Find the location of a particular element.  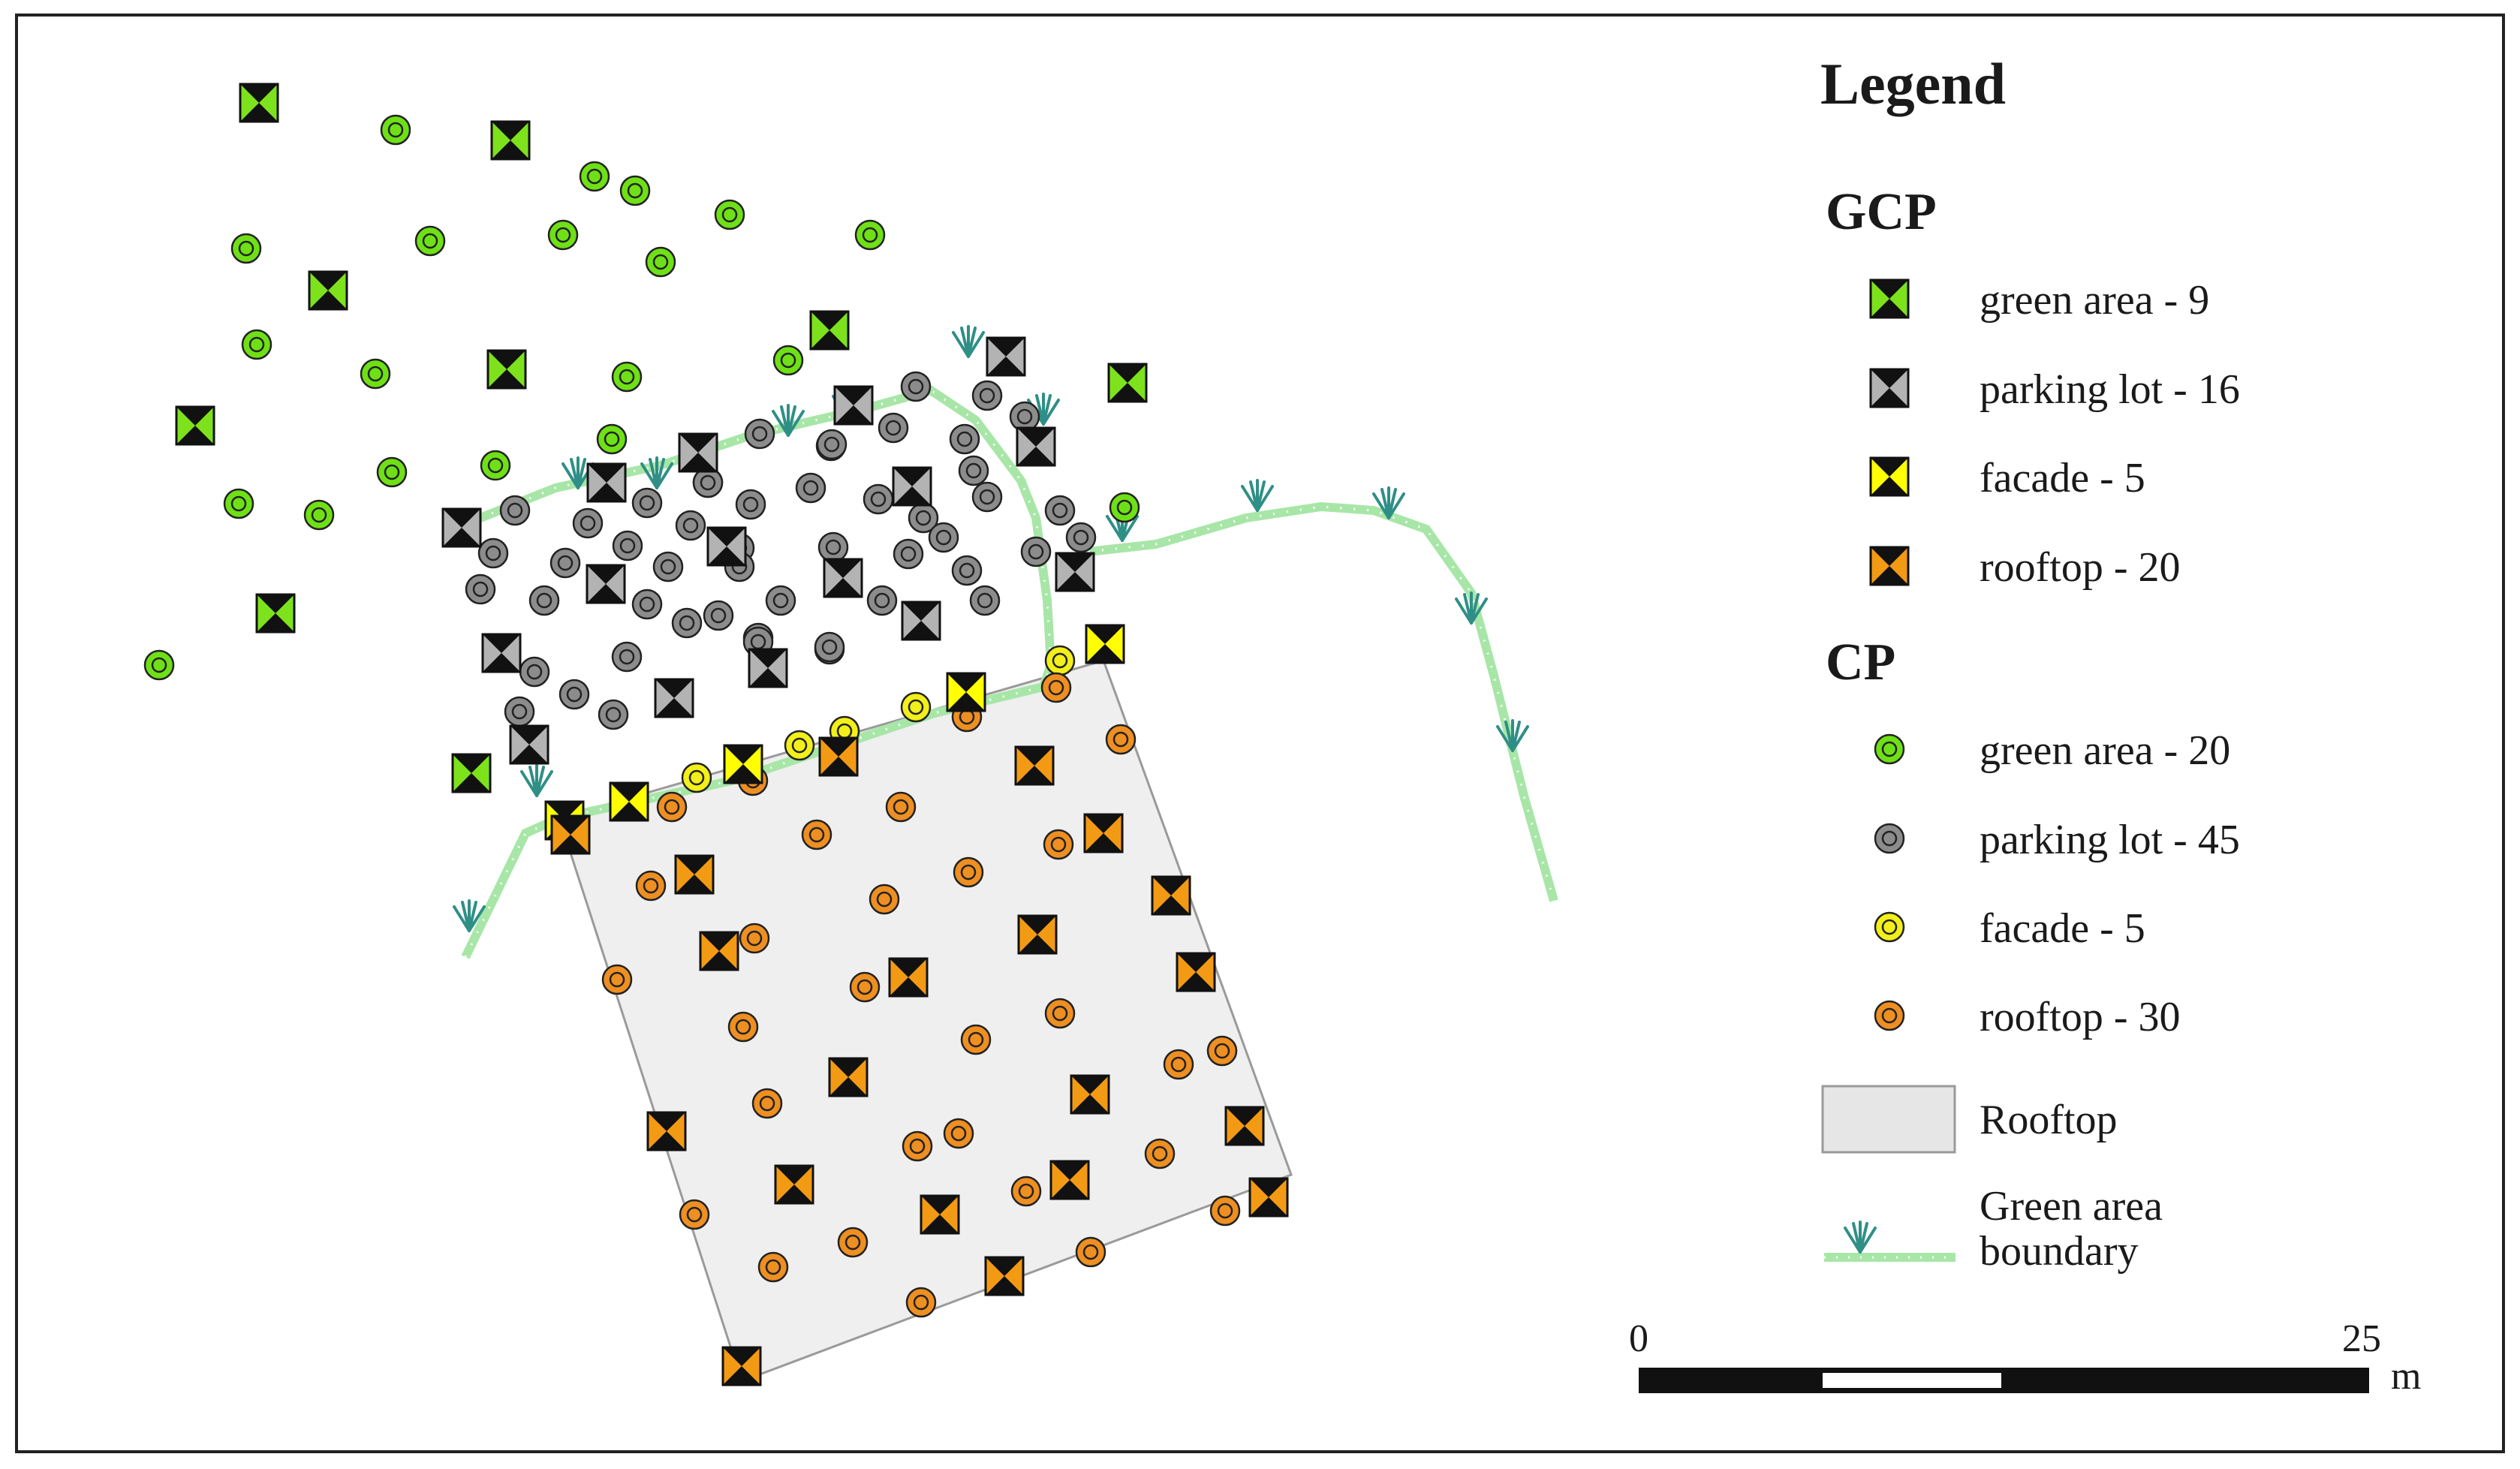

scale-bar: 0 25 m is located at coordinates (2025, 1357).